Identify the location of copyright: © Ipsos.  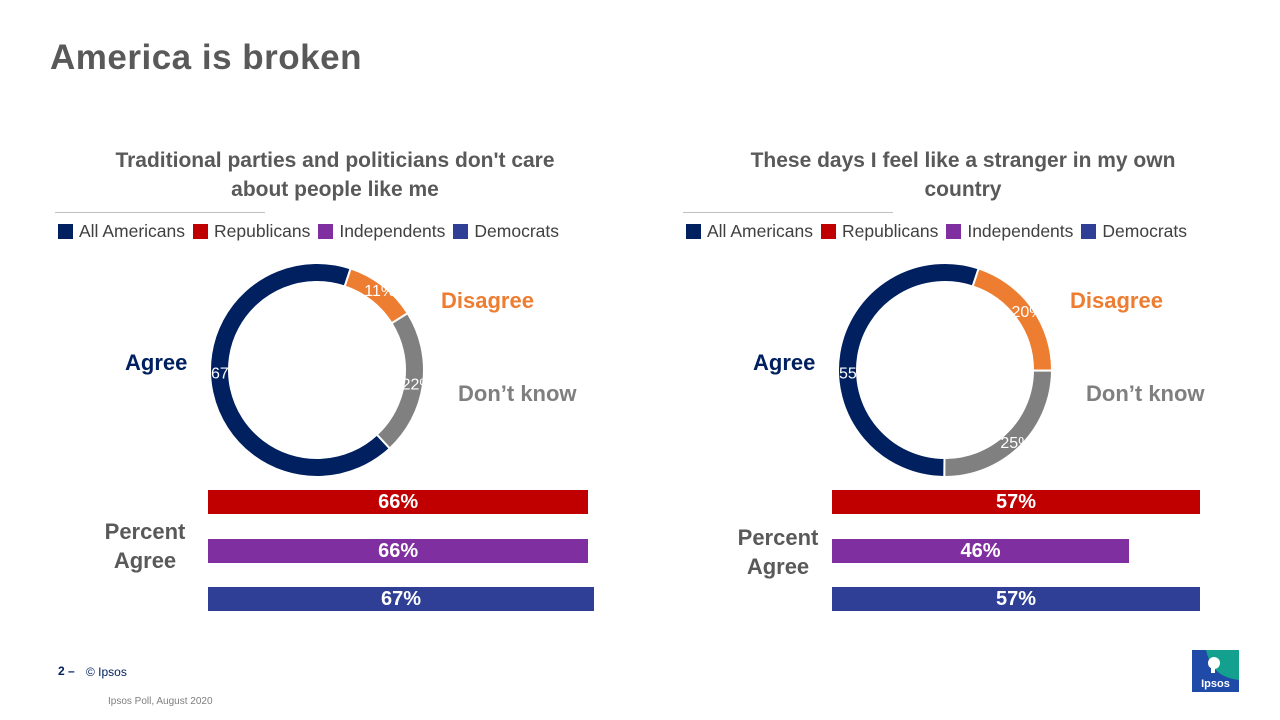
(106, 672).